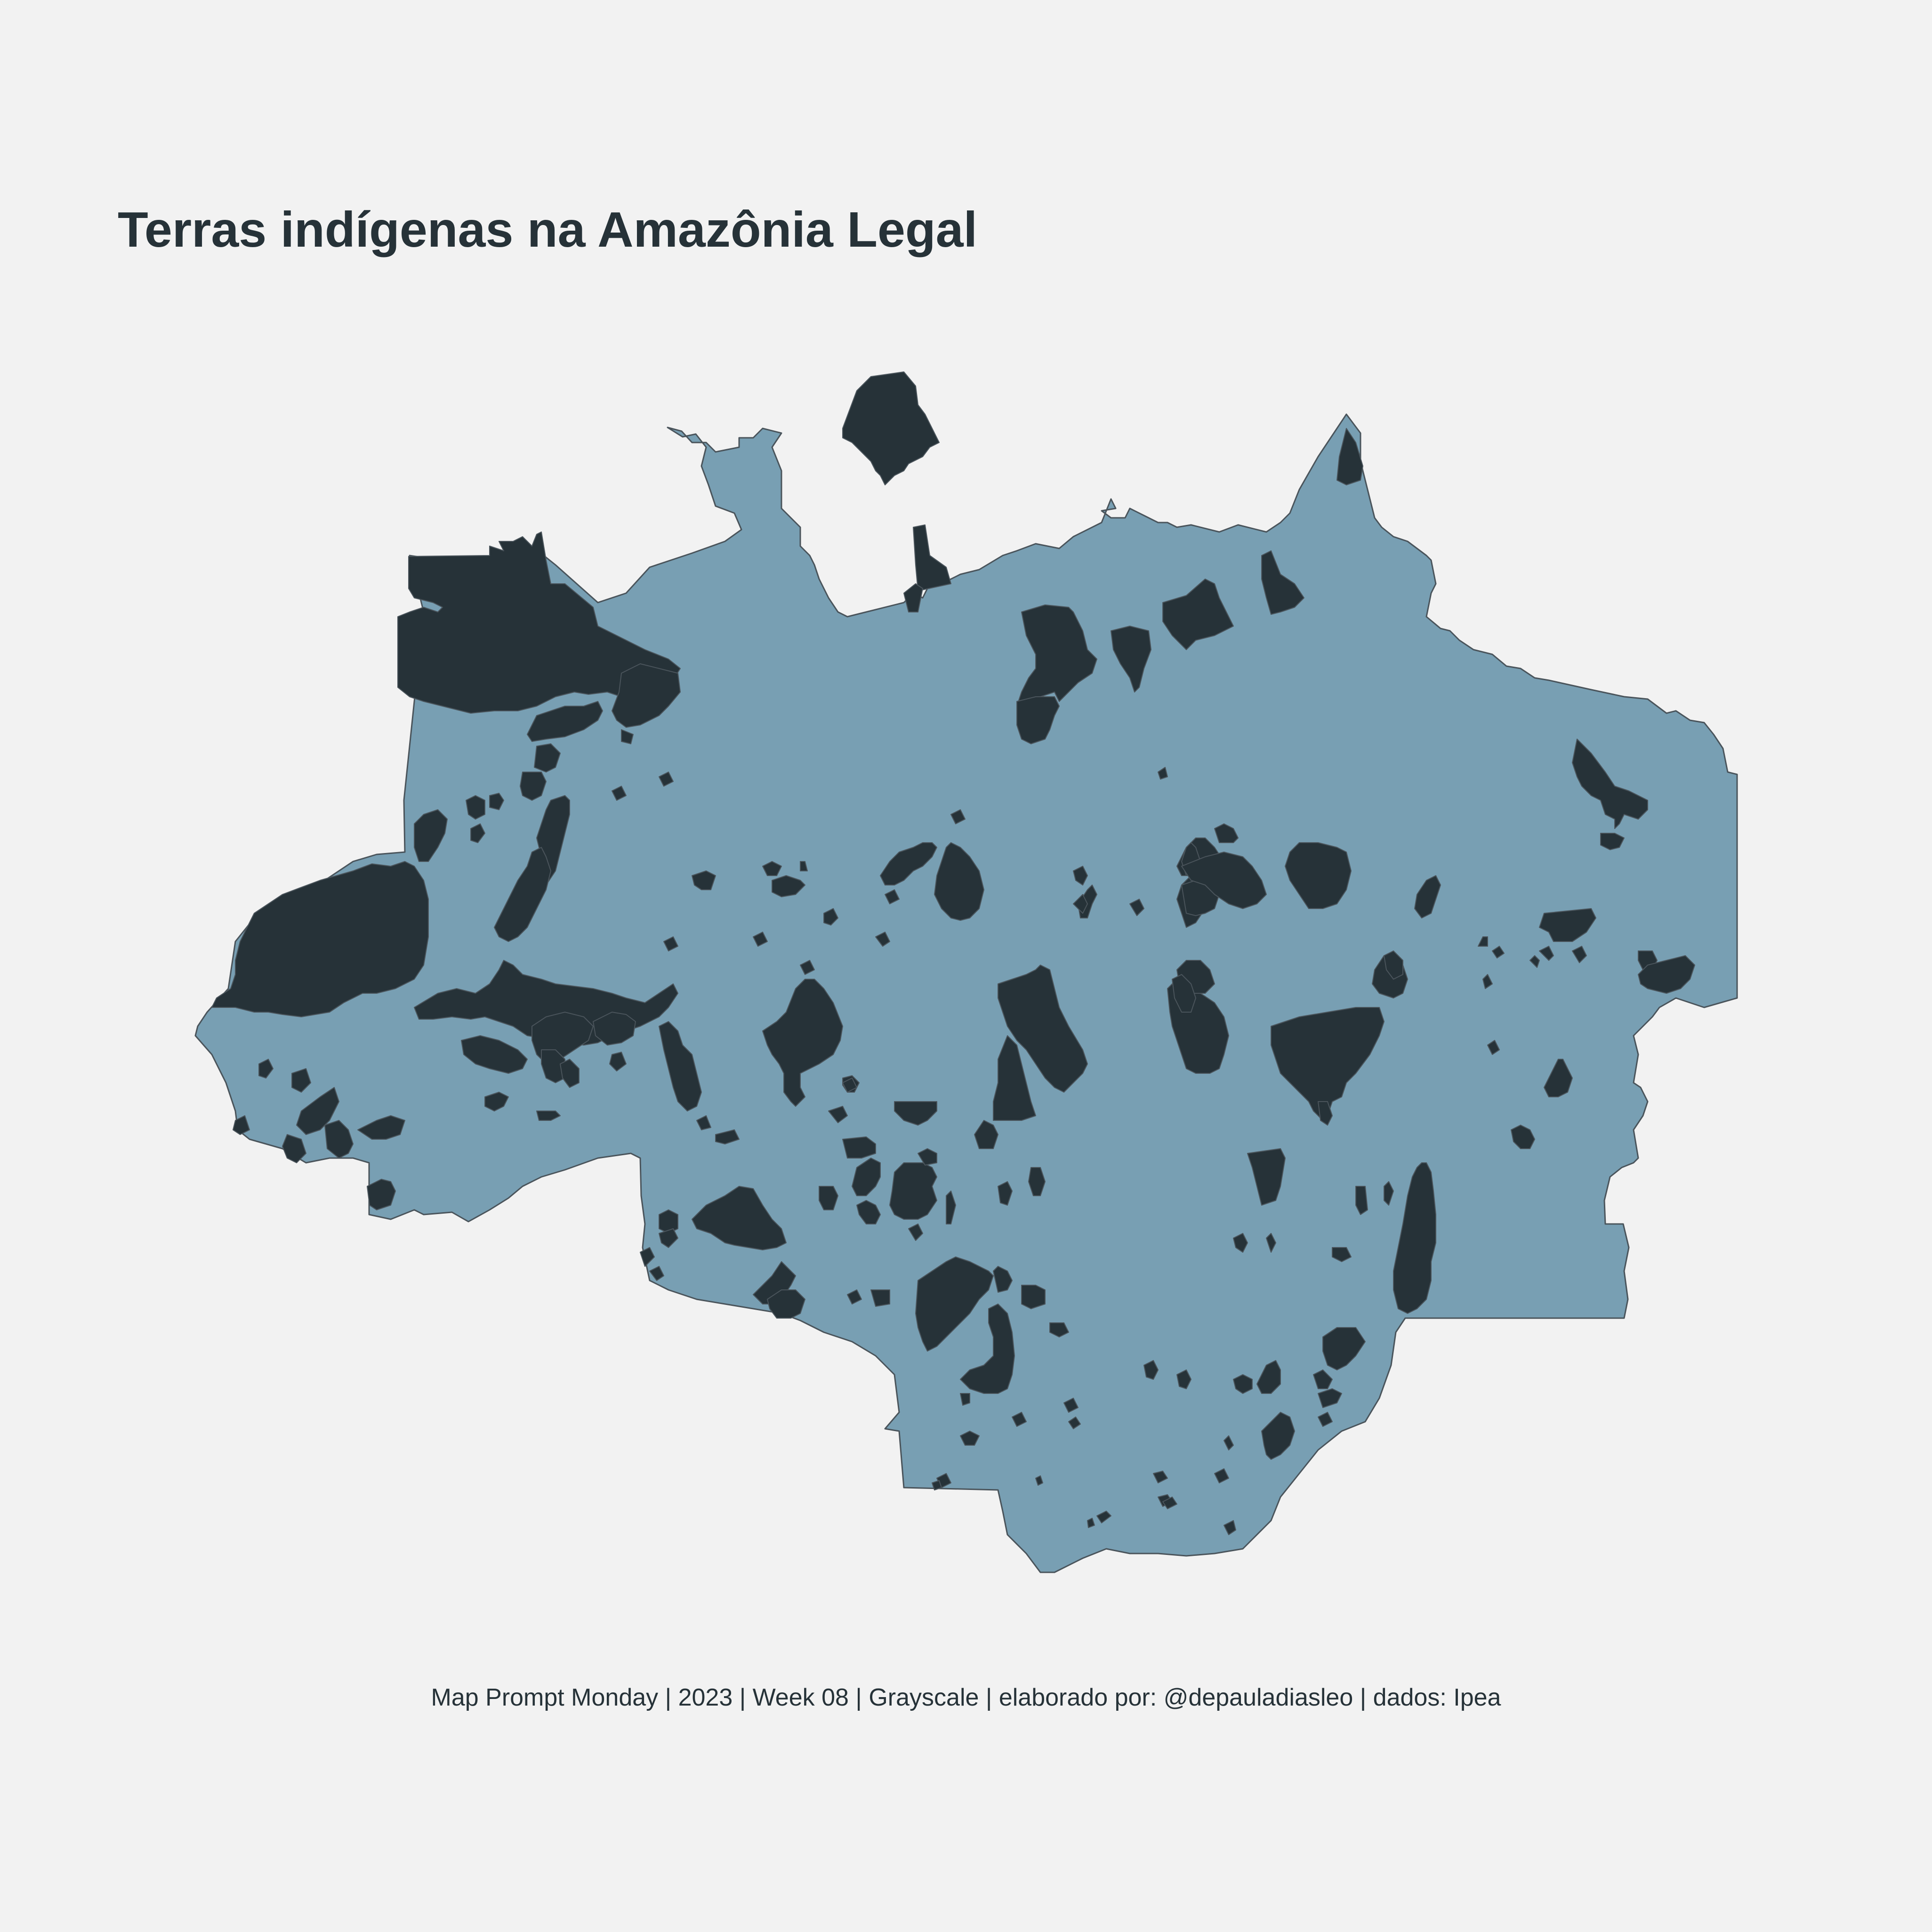 The width and height of the screenshot is (1932, 1932). I want to click on territory-apyterewa-b, so click(1184, 993).